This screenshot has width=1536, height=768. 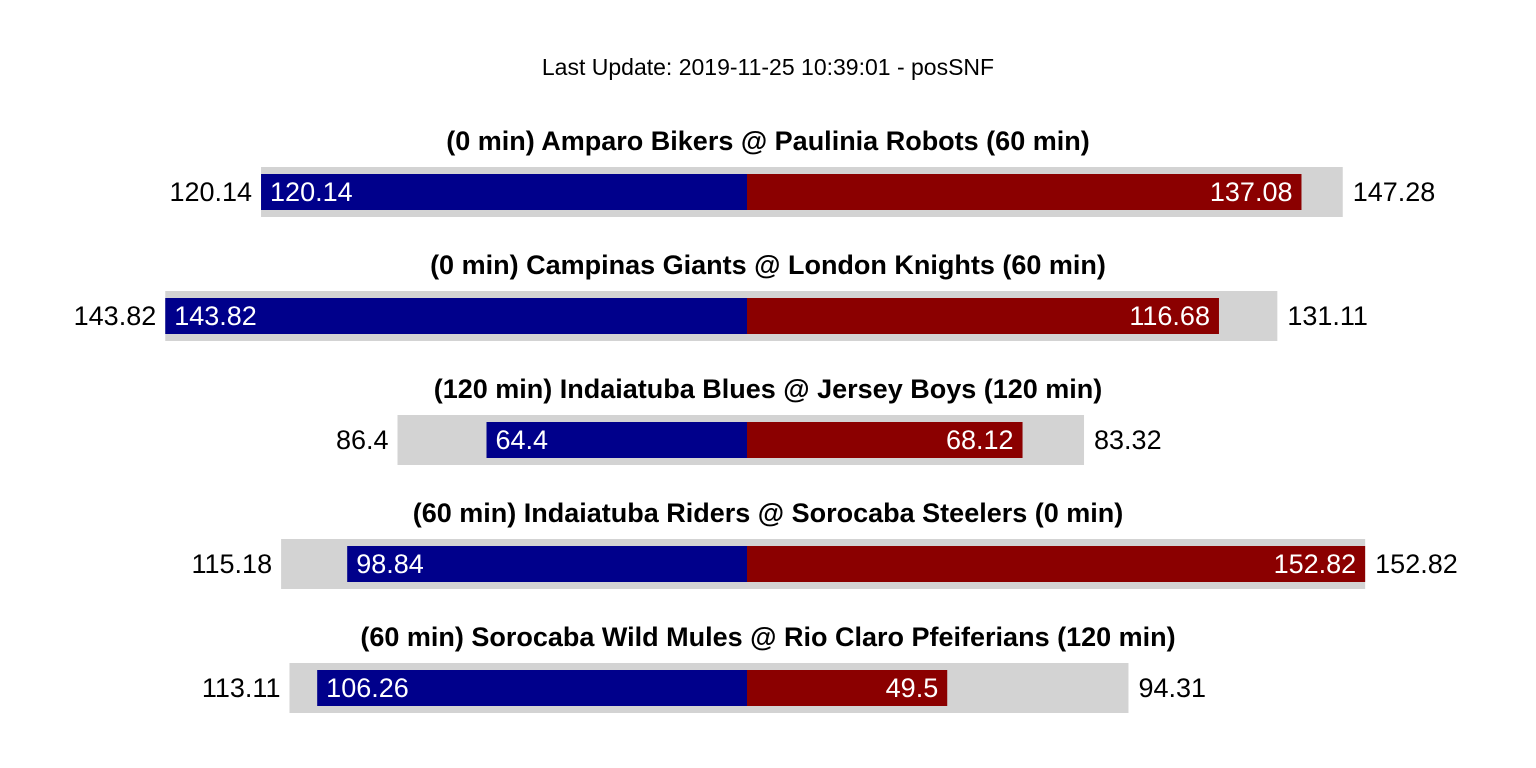 I want to click on away-score-label: 143.82, so click(x=215, y=316).